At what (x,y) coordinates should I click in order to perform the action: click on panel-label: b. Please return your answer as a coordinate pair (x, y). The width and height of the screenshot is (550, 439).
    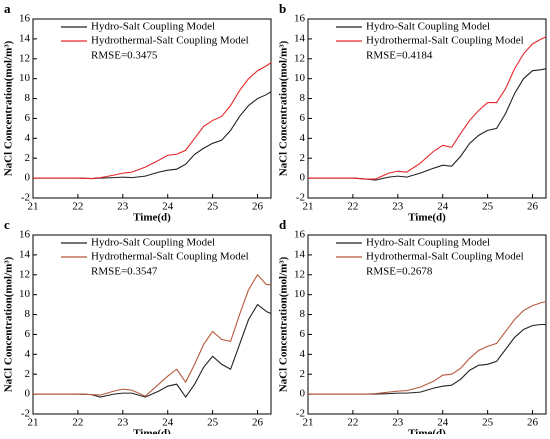
    Looking at the image, I should click on (282, 8).